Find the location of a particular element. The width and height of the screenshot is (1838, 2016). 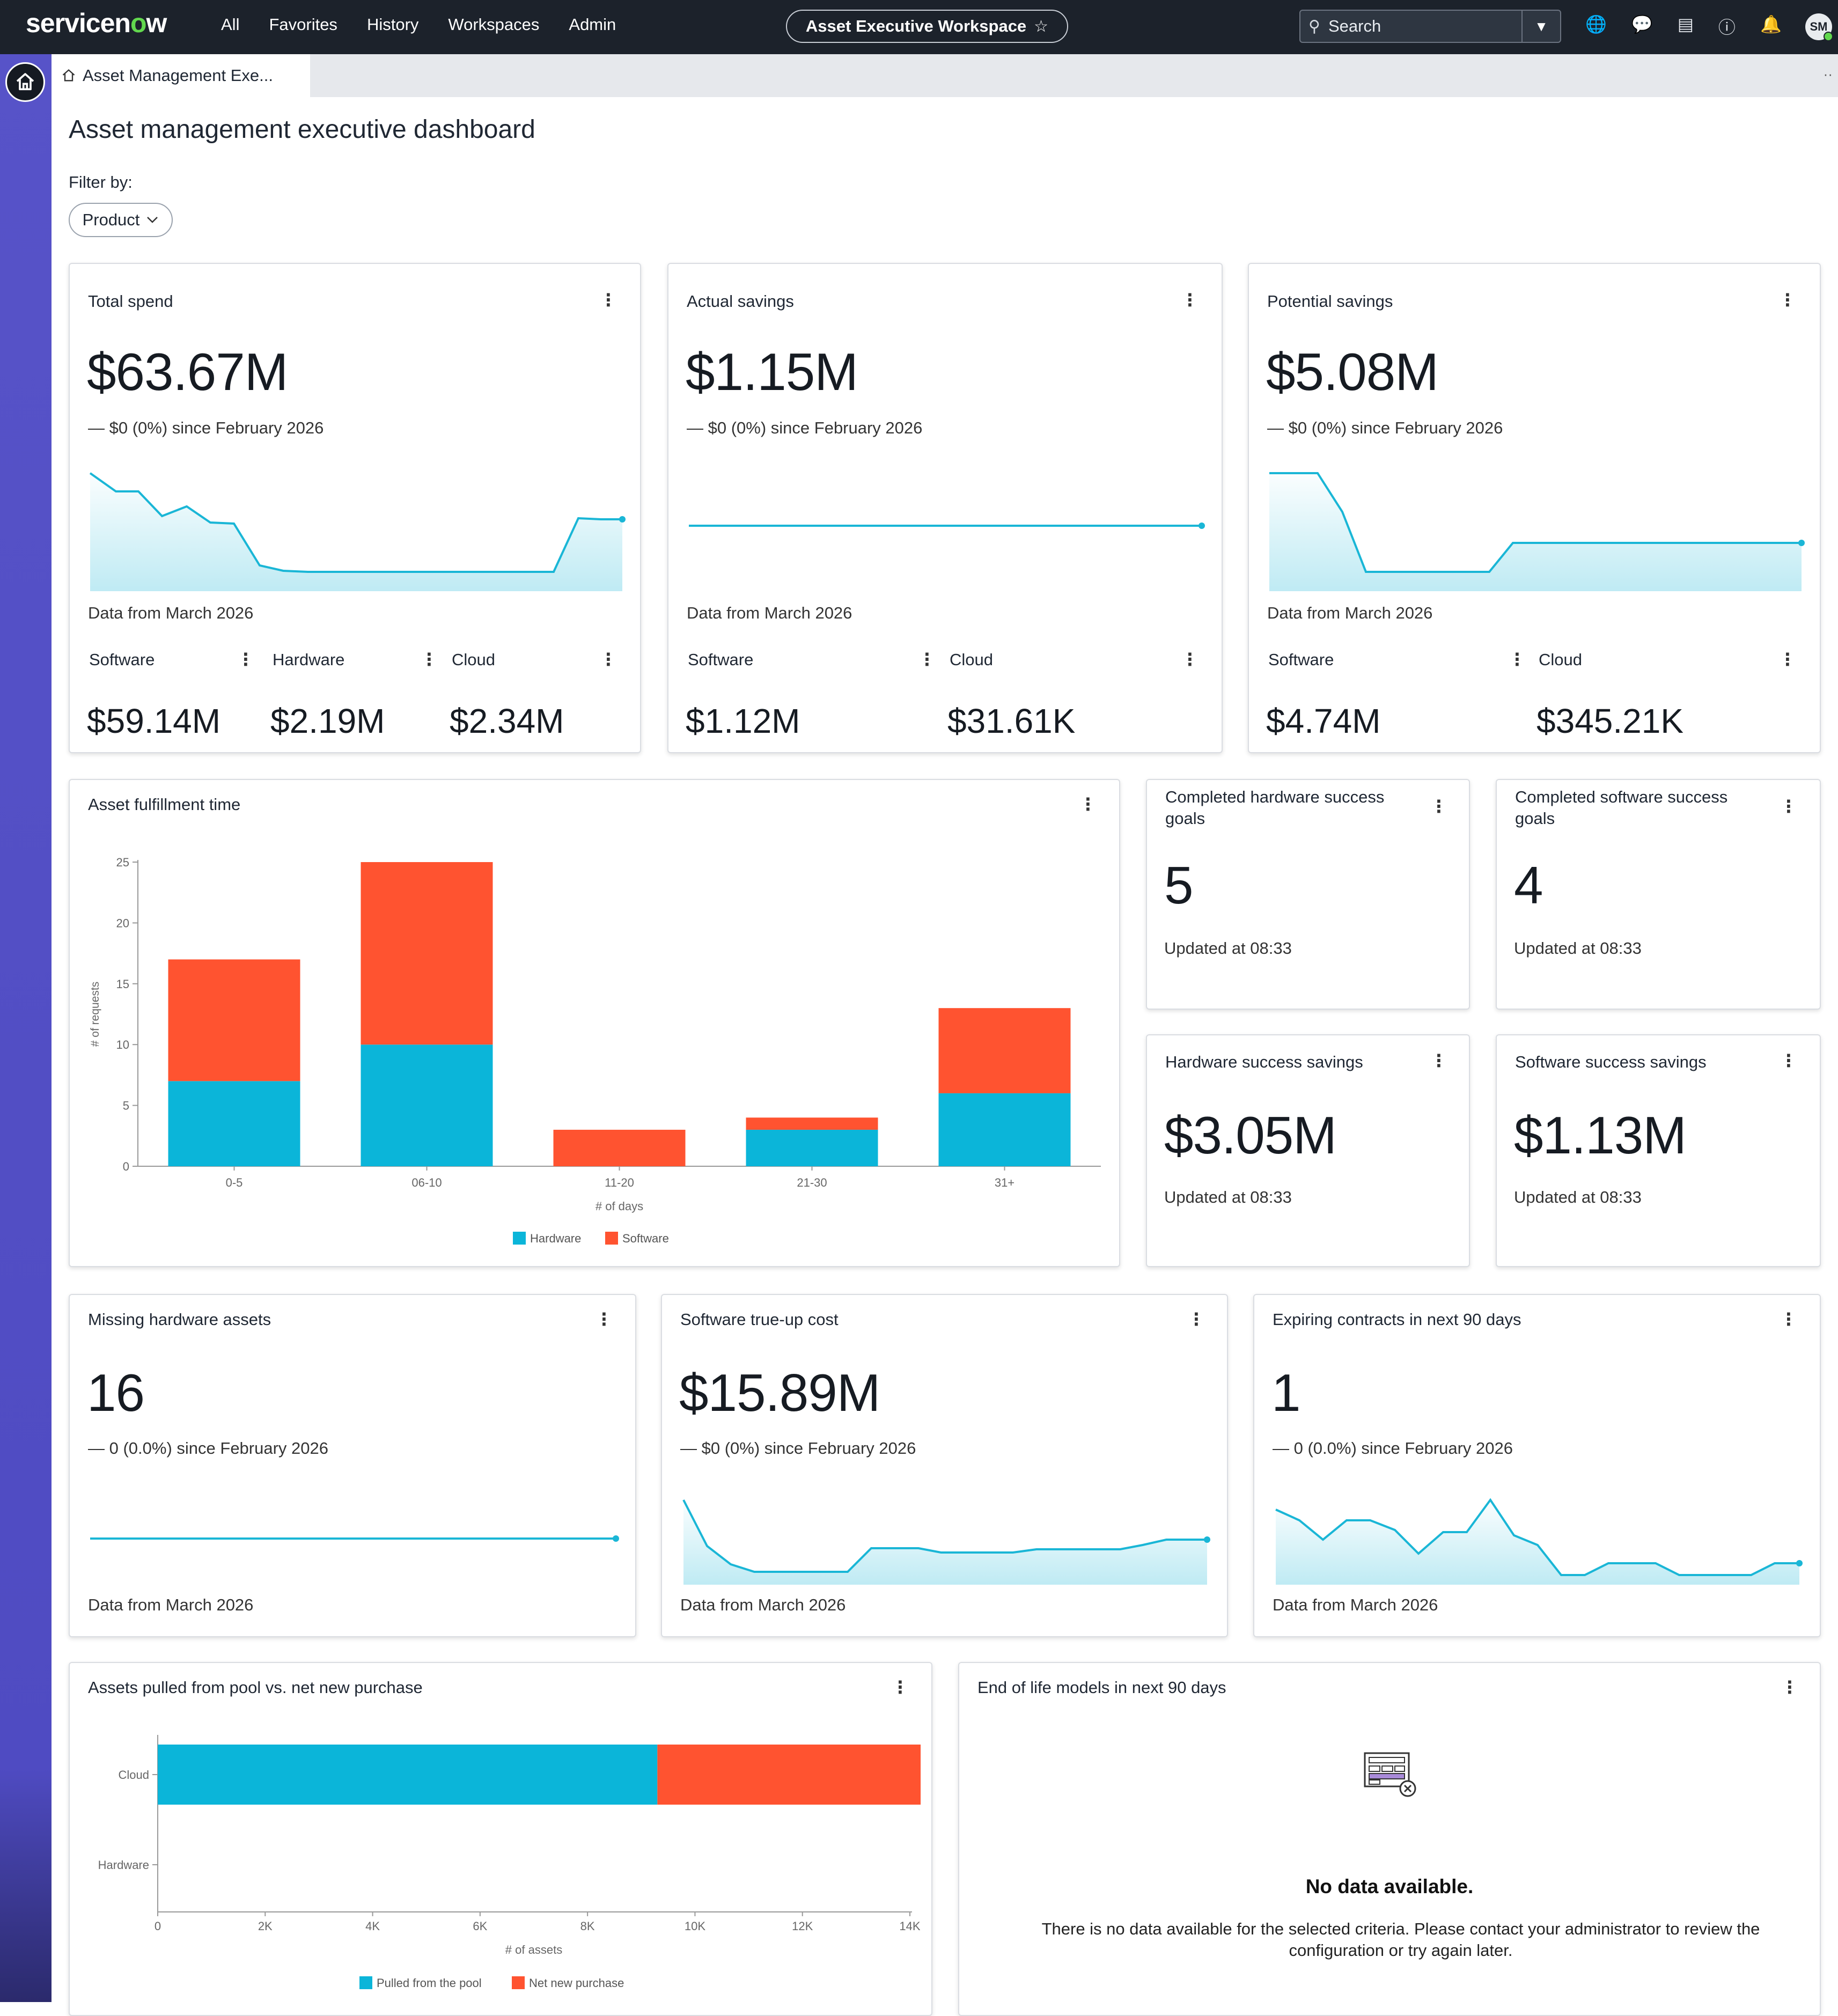

more-tabs-icon: ·· is located at coordinates (1828, 74).